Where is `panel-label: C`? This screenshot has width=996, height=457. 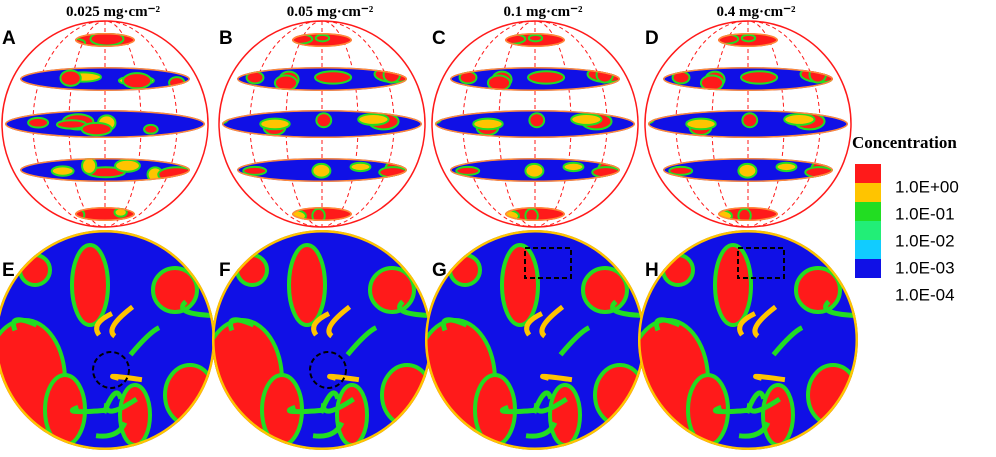 panel-label: C is located at coordinates (439, 38).